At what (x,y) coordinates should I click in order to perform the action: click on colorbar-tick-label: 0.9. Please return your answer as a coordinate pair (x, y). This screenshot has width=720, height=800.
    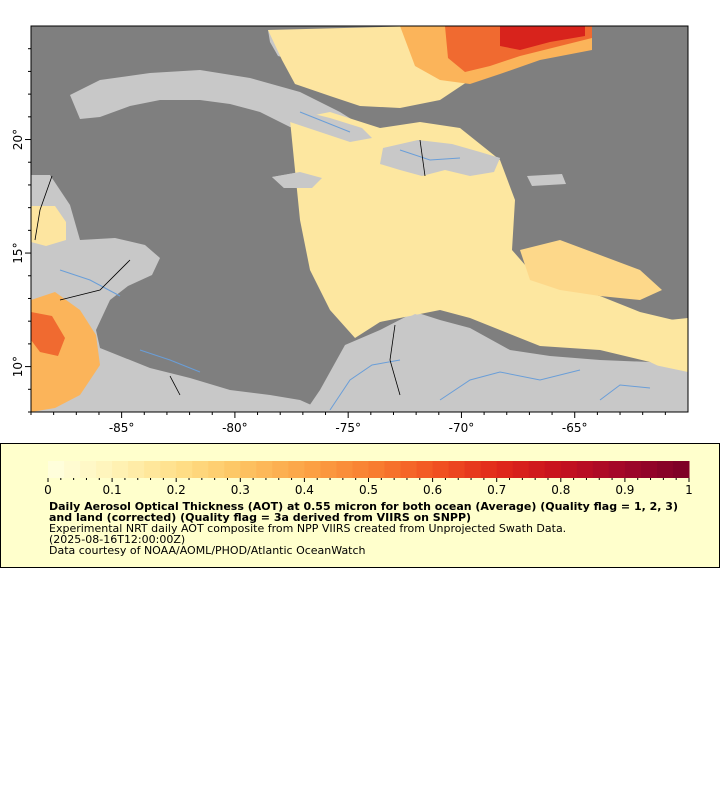
    Looking at the image, I should click on (624, 490).